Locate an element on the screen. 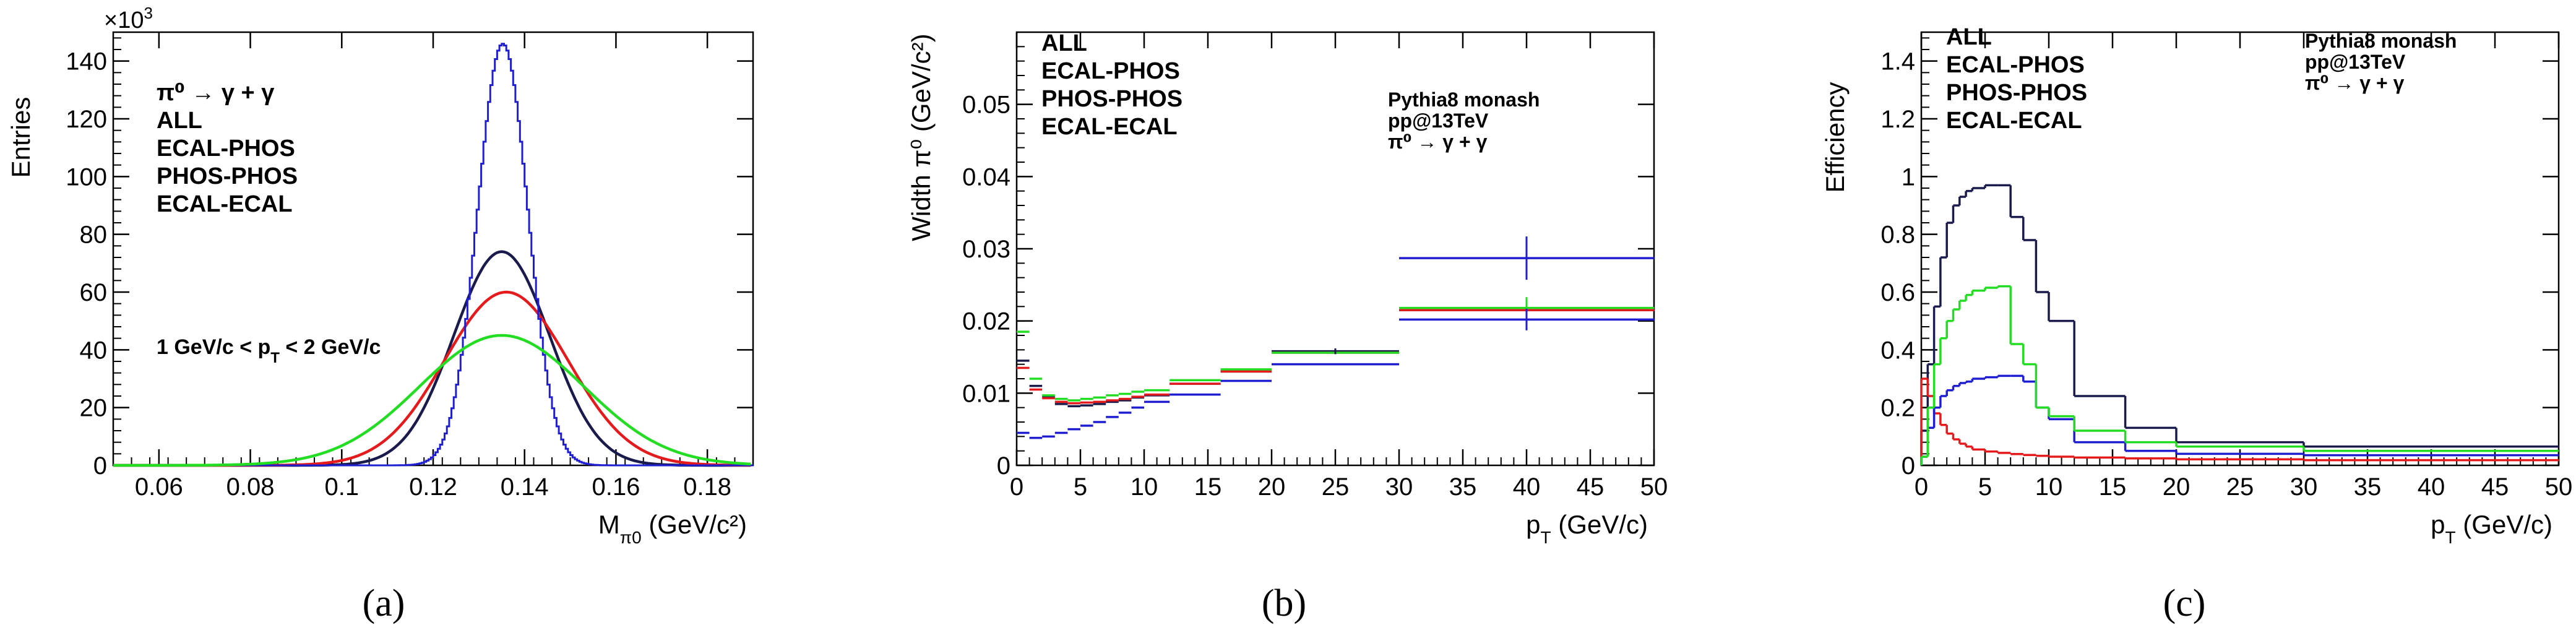 The height and width of the screenshot is (638, 2576). legend-entry: π⁰ → γ + γ is located at coordinates (215, 93).